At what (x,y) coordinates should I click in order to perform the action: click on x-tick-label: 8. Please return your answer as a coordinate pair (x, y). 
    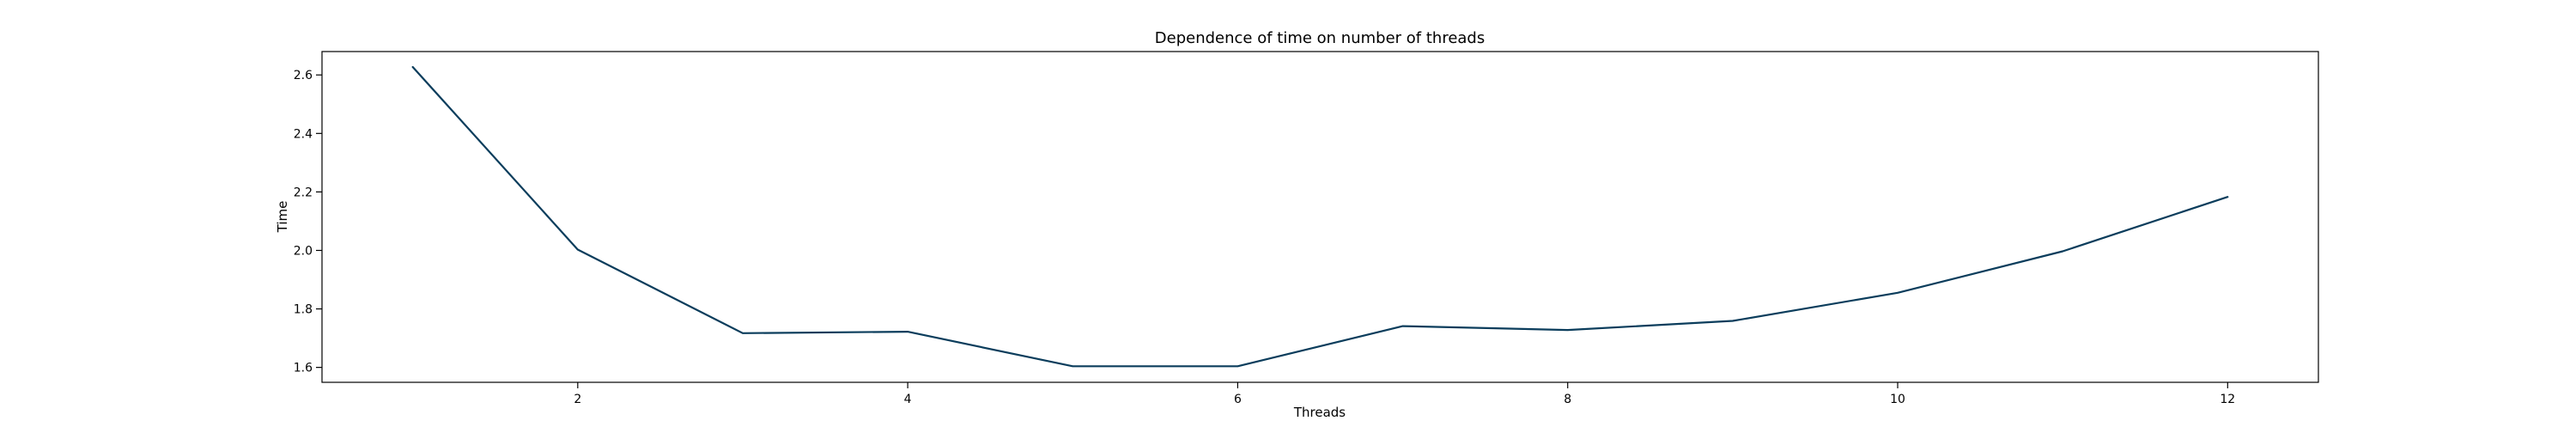
    Looking at the image, I should click on (1568, 399).